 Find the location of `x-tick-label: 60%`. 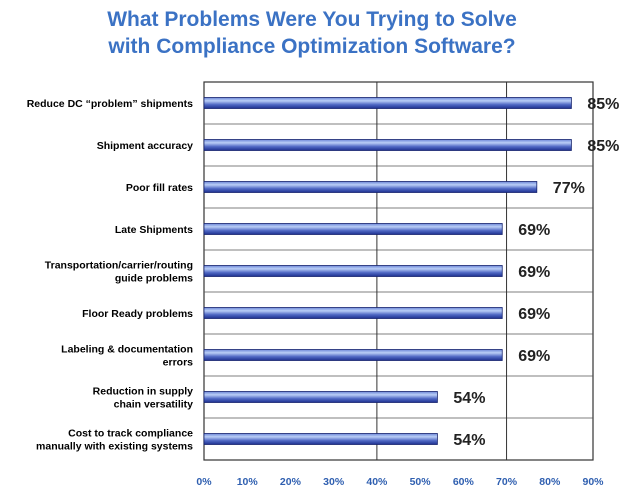

x-tick-label: 60% is located at coordinates (464, 482).